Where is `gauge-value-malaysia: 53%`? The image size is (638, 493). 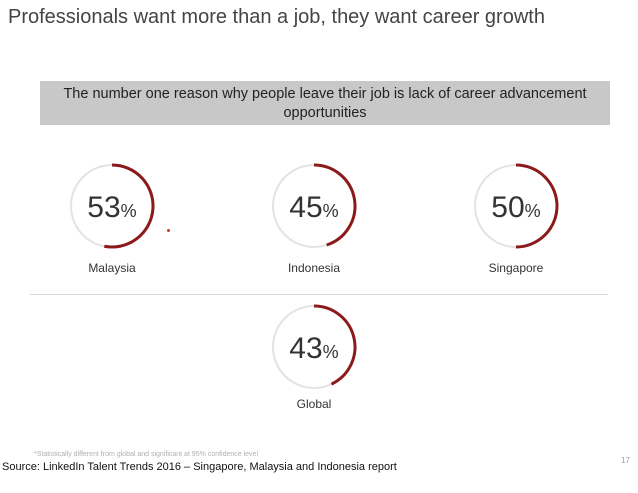 gauge-value-malaysia: 53% is located at coordinates (111, 207).